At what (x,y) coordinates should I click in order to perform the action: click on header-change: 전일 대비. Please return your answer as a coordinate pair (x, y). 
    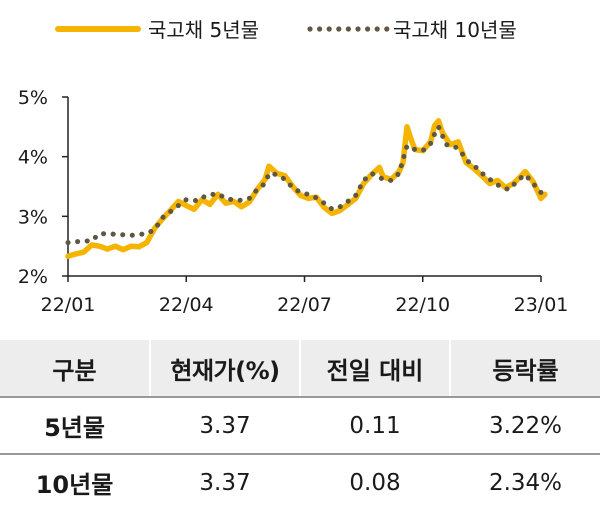
    Looking at the image, I should click on (374, 369).